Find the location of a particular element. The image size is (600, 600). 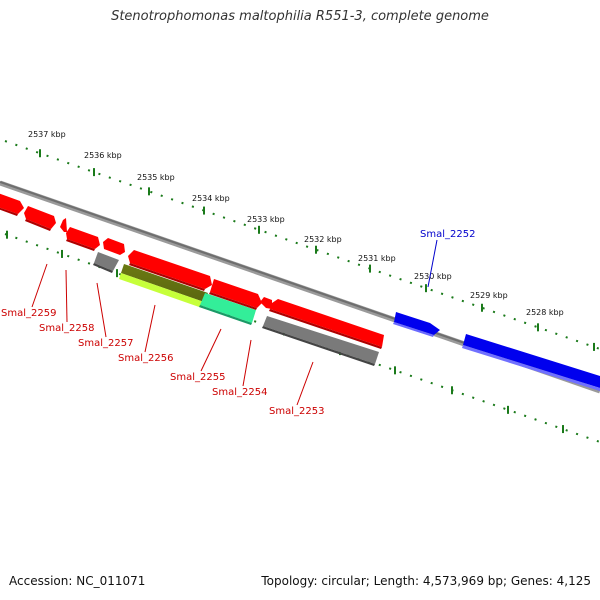

gene-smal-2259-shade is located at coordinates (9, 211).